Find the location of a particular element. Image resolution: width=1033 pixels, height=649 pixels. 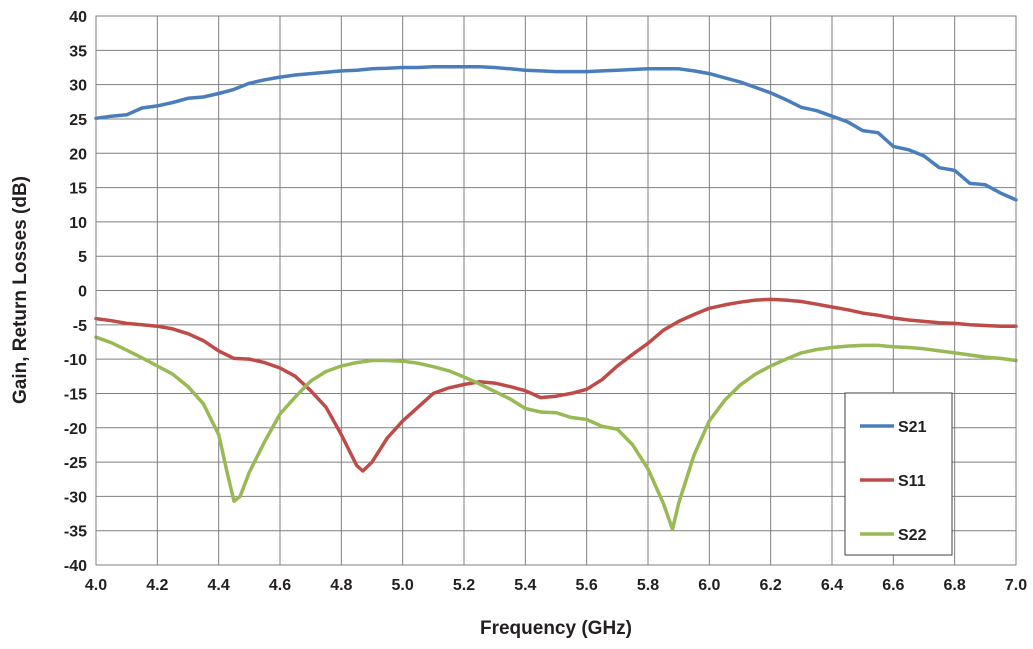

x-tick-label: 4.4 is located at coordinates (219, 585).